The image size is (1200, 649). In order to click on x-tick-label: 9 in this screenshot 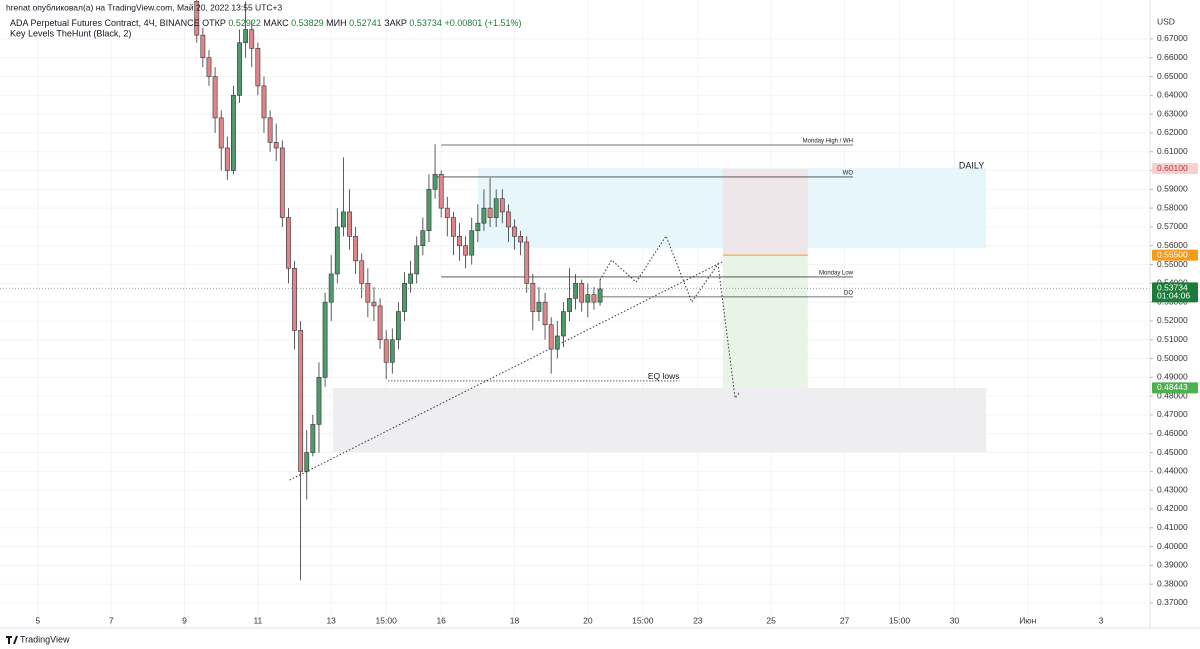, I will do `click(184, 620)`.